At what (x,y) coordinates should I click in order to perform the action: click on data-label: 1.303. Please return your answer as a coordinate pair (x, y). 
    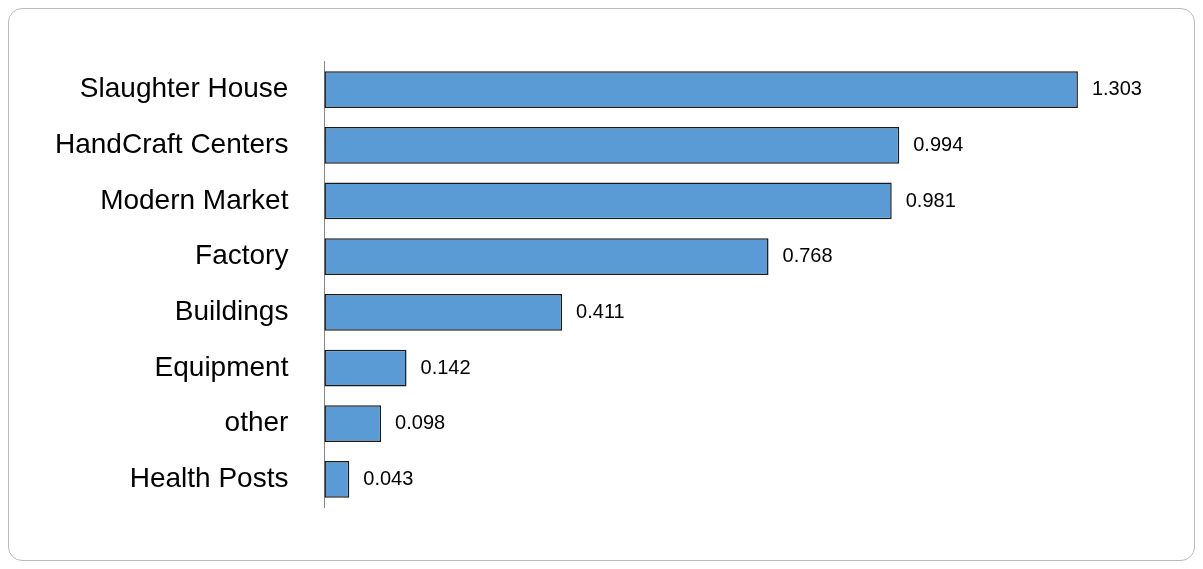
    Looking at the image, I should click on (1116, 88).